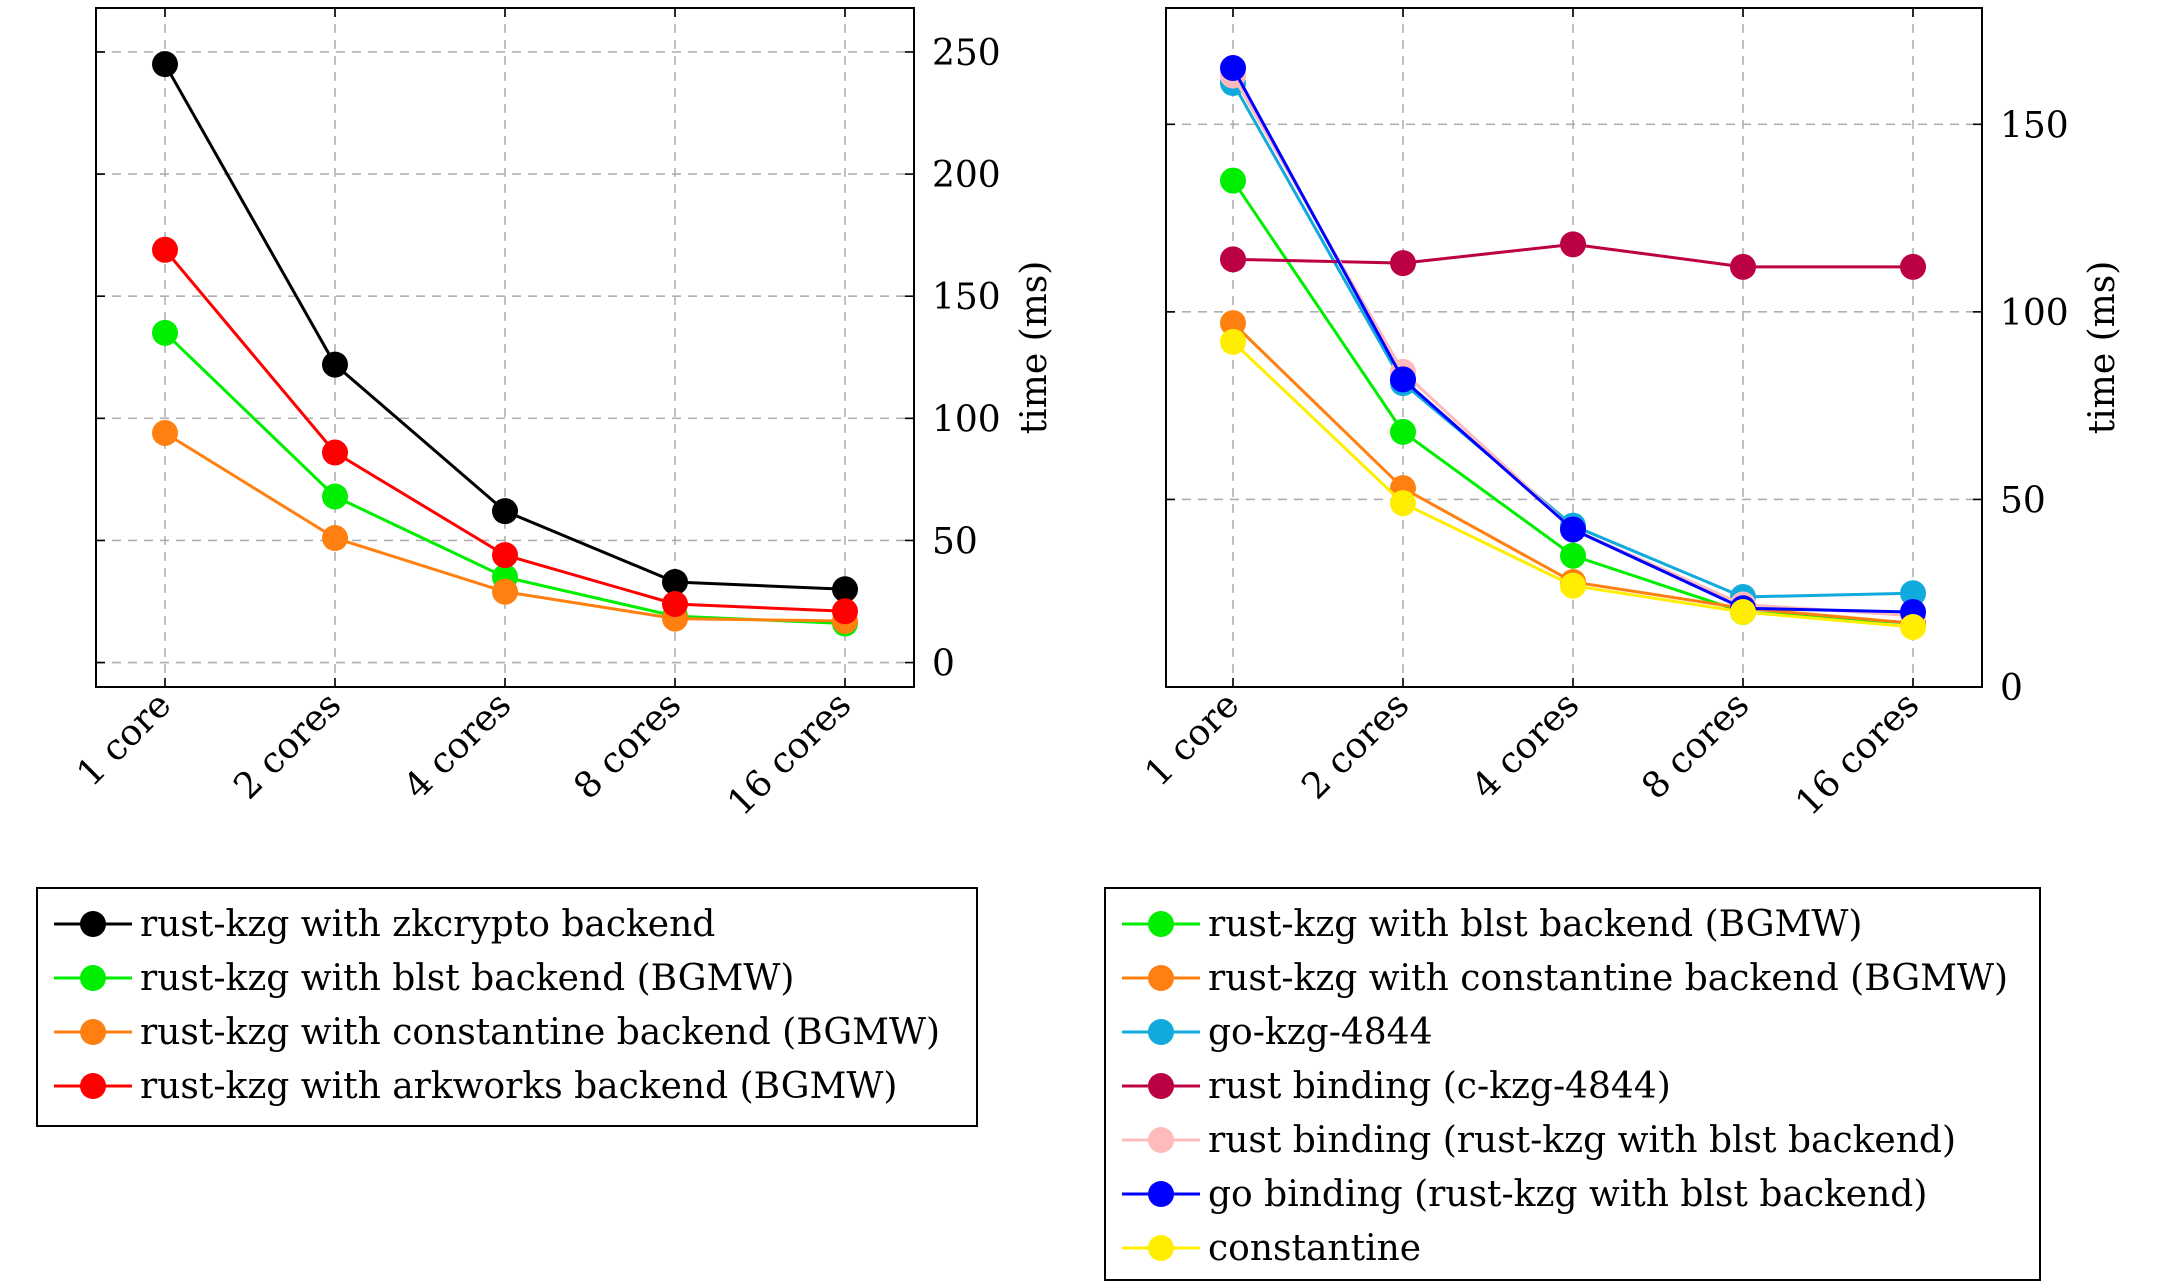 Image resolution: width=2159 pixels, height=1281 pixels. I want to click on legend-entry: go binding (rust-kzg with blst backend), so click(1572, 1194).